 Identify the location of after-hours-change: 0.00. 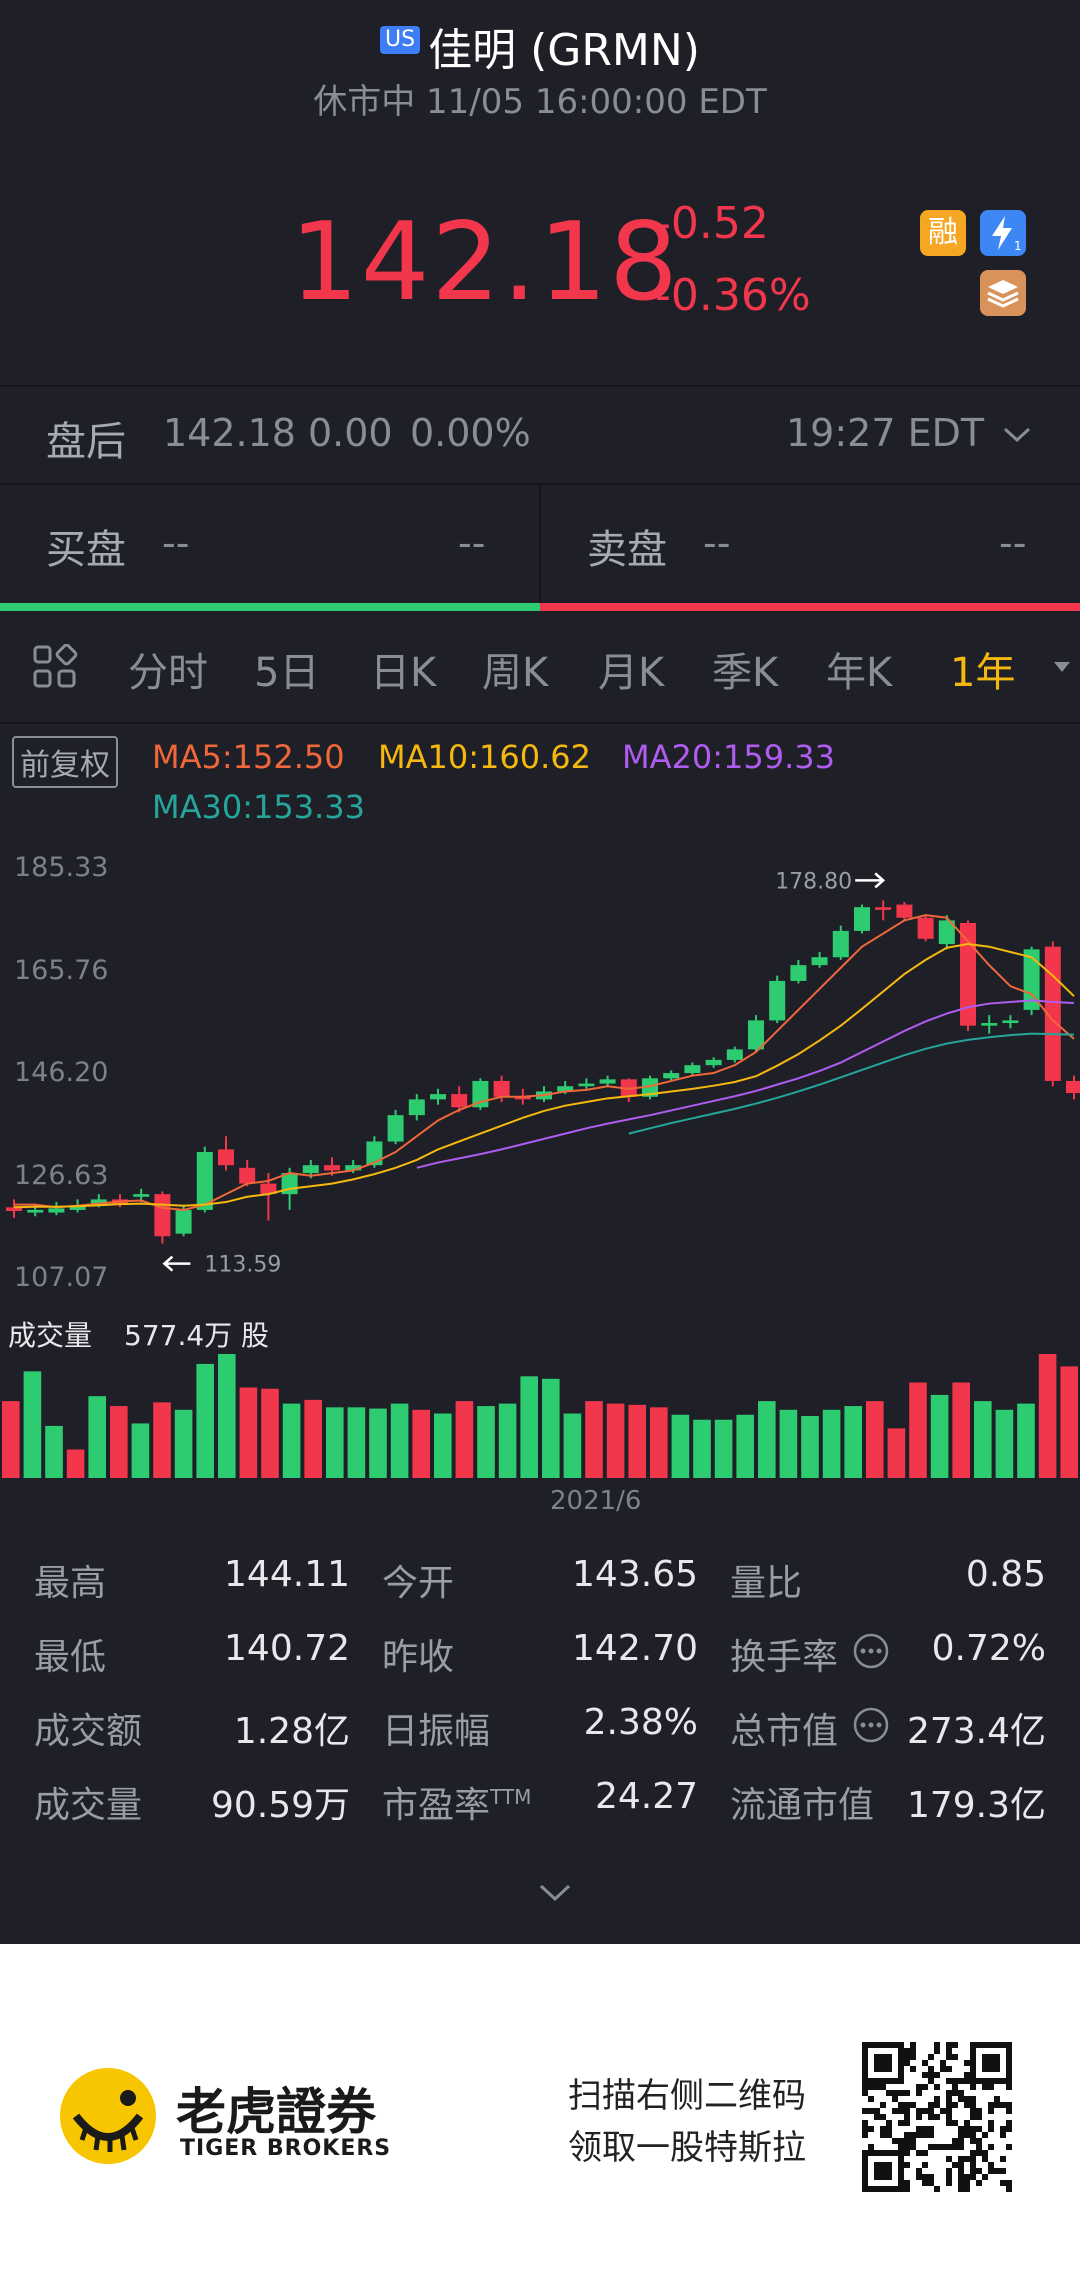
(350, 433).